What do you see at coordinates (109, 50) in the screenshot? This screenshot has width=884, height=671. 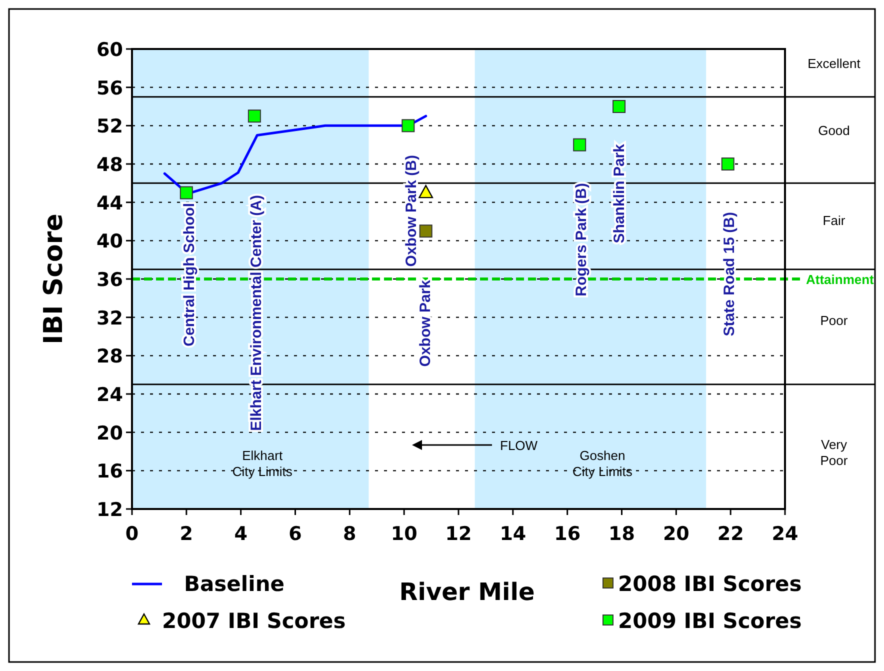 I see `y-tick-label: 60` at bounding box center [109, 50].